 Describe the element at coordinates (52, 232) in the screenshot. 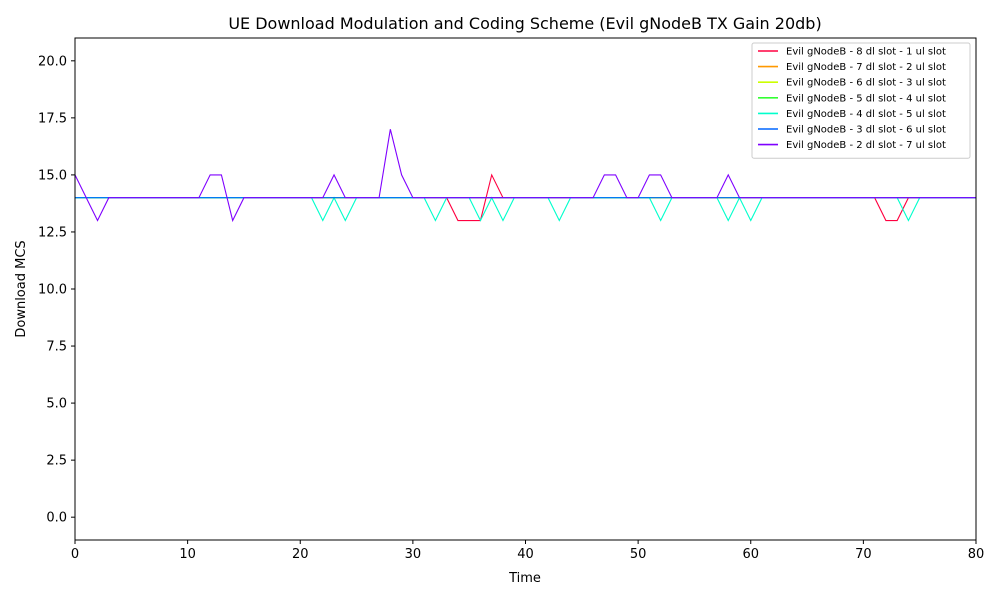

I see `y-tick-label: 12.5` at that location.